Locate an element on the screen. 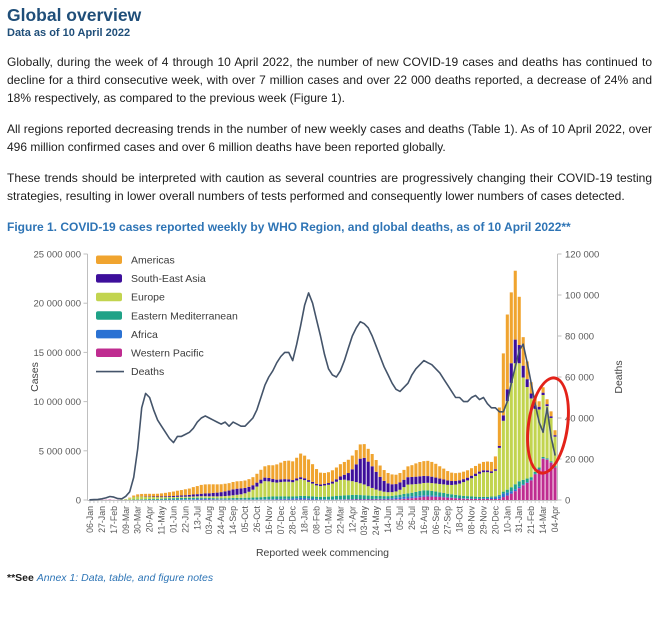  svg-text: 13-Jul is located at coordinates (197, 518).